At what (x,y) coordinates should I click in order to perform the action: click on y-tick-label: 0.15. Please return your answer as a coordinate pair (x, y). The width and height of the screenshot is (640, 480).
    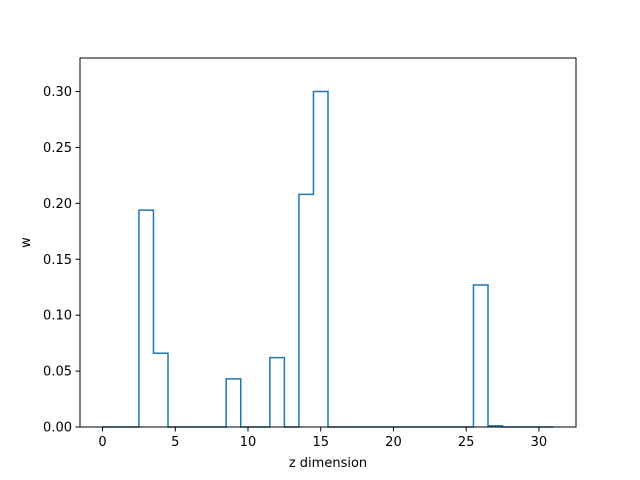
    Looking at the image, I should click on (57, 260).